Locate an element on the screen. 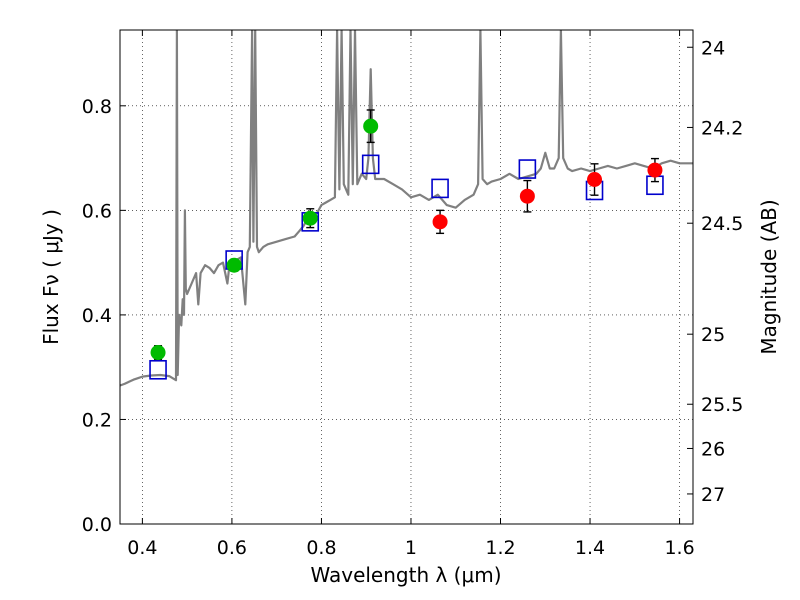  y2-tick-label: 24.5 is located at coordinates (722, 224).